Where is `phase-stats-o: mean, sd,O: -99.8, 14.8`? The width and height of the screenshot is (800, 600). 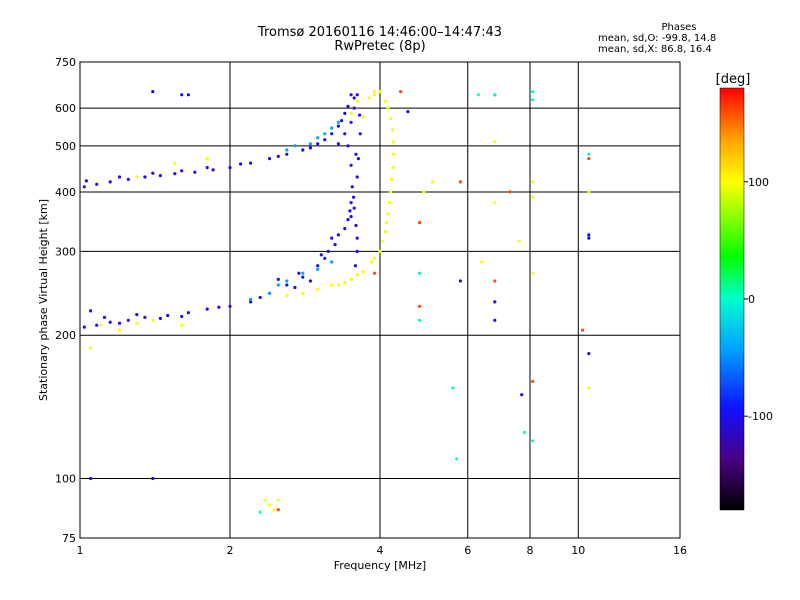
phase-stats-o: mean, sd,O: -99.8, 14.8 is located at coordinates (657, 38).